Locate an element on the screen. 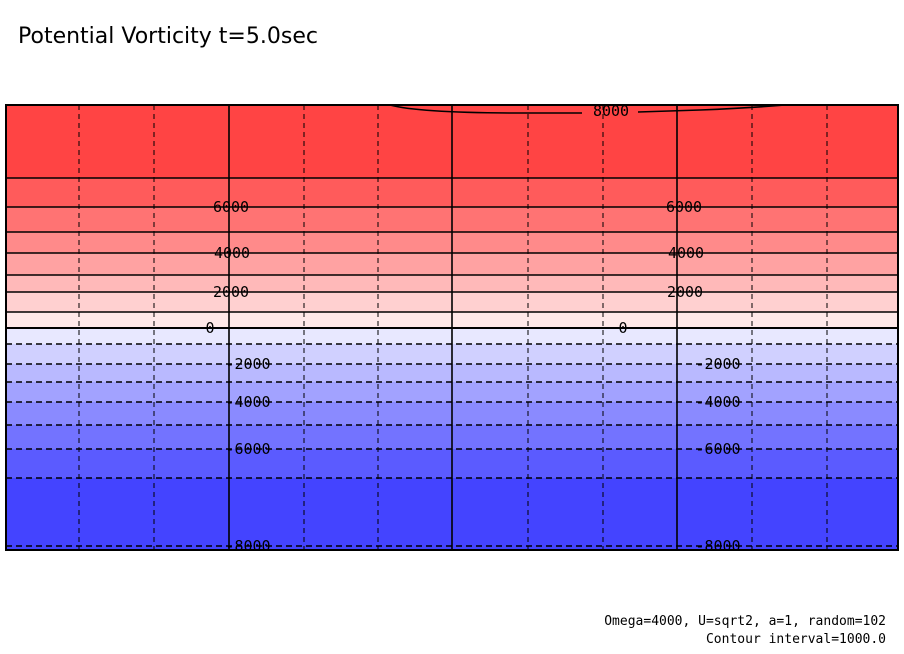  footer-parameters: Omega=4000, U=sqrt2, a=1, random=102 is located at coordinates (745, 621).